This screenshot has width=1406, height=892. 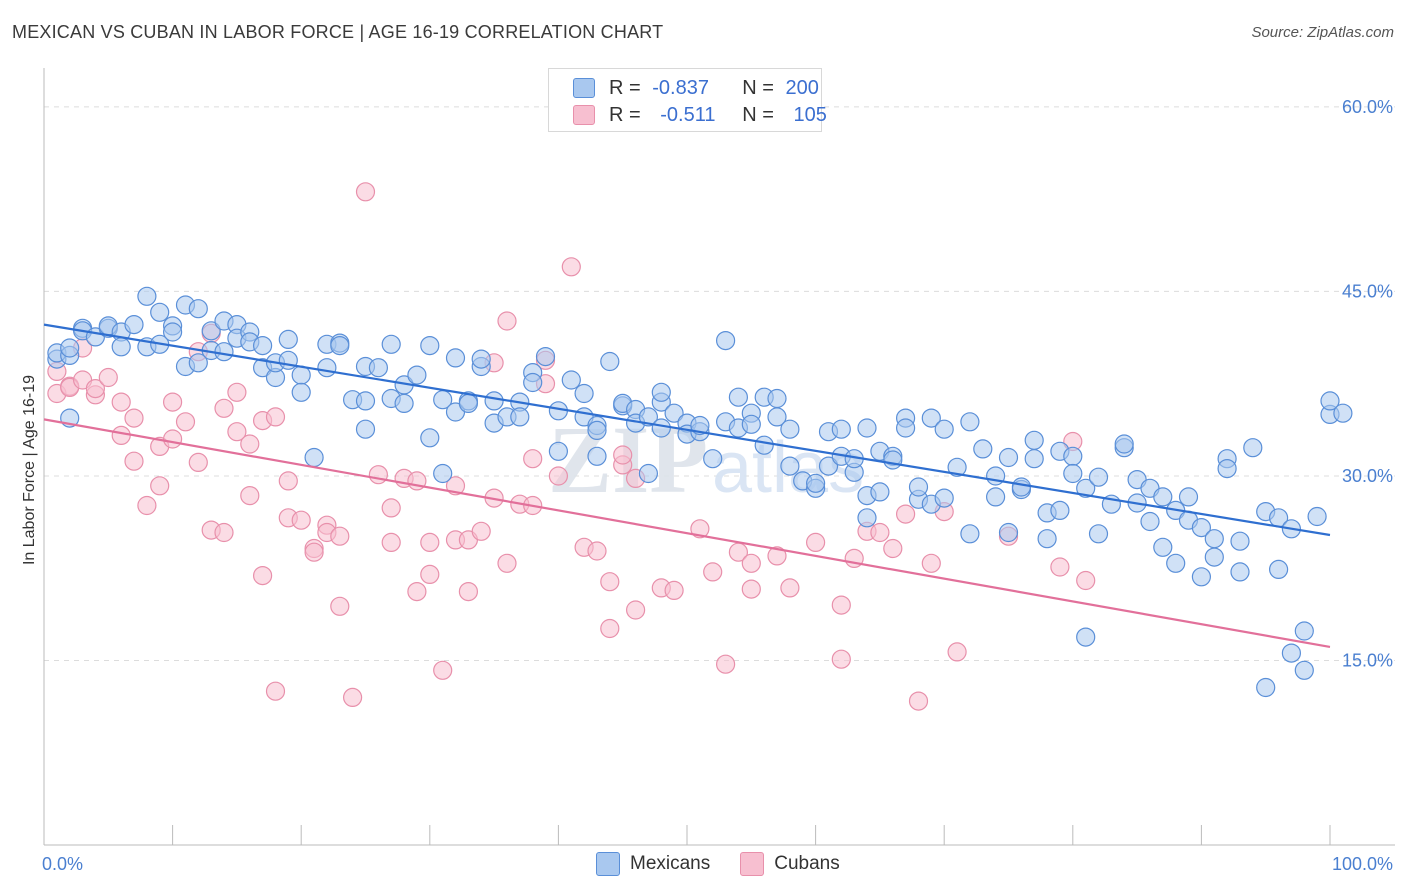 I want to click on legend-n-value: 105, so click(x=810, y=114).